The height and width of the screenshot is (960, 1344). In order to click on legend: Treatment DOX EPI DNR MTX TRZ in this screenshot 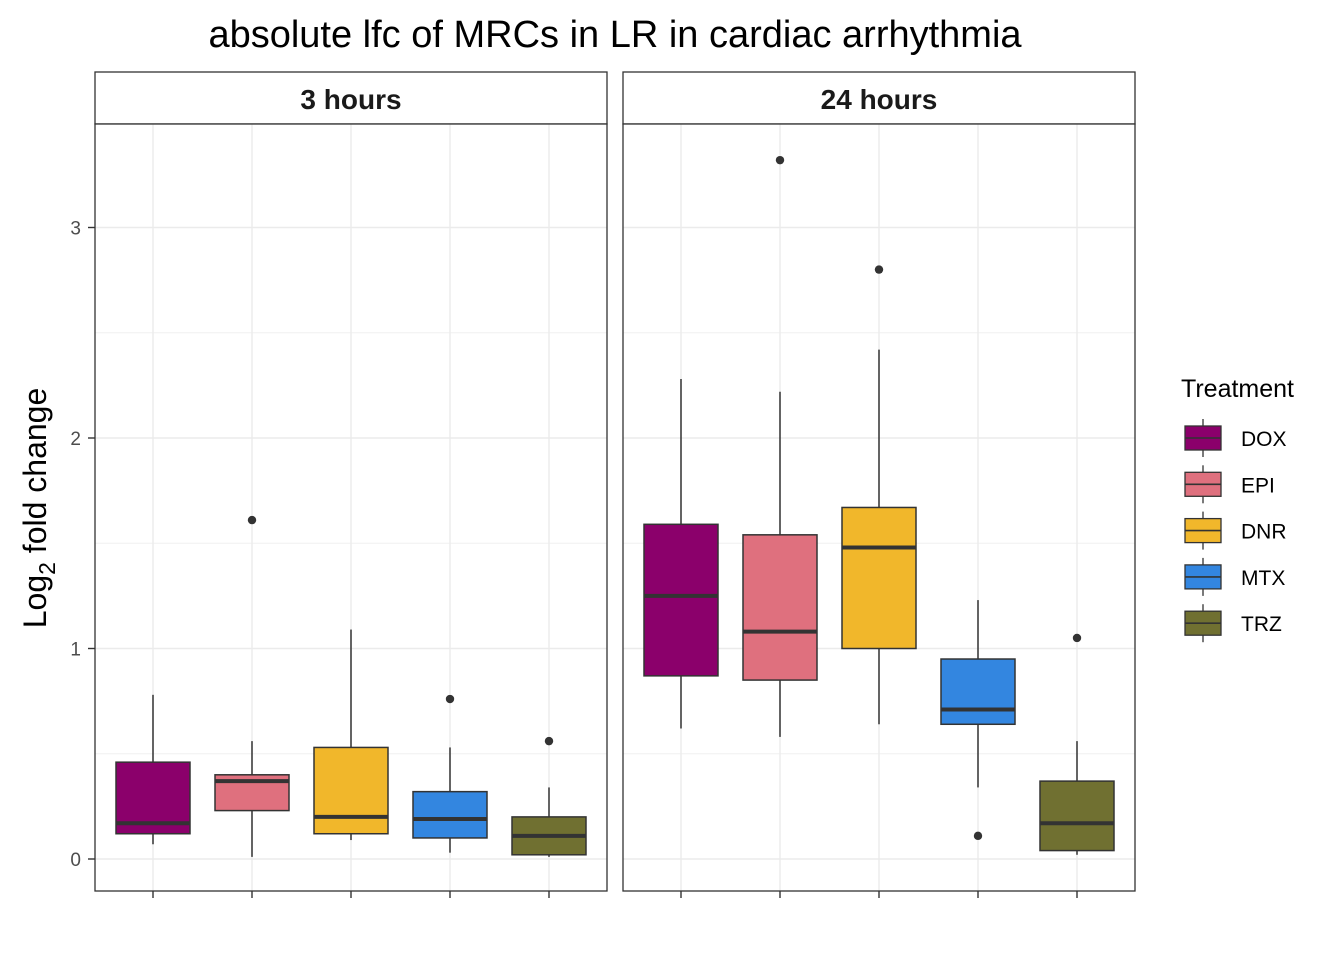, I will do `click(1237, 509)`.